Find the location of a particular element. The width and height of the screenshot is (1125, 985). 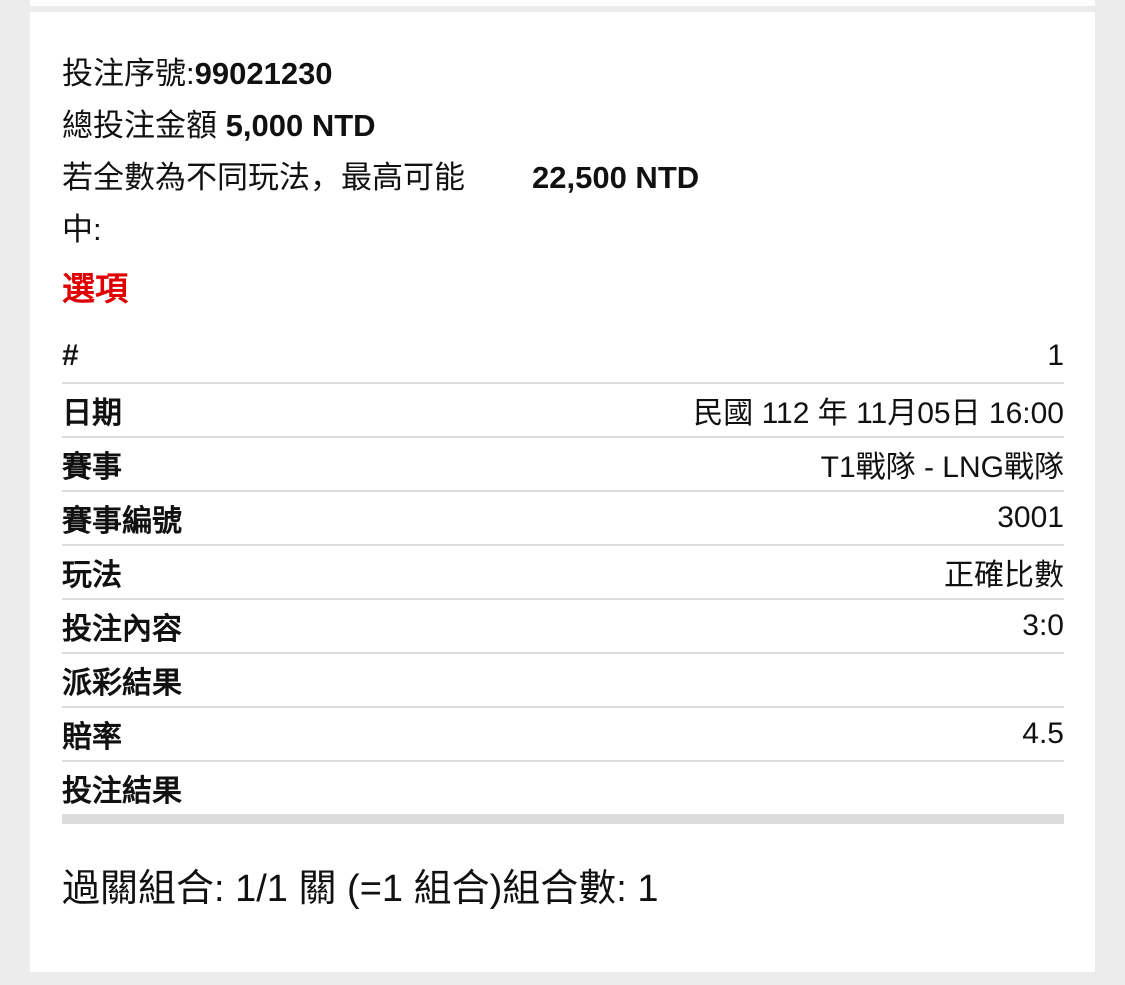

row-label: 賽事 is located at coordinates (92, 467).